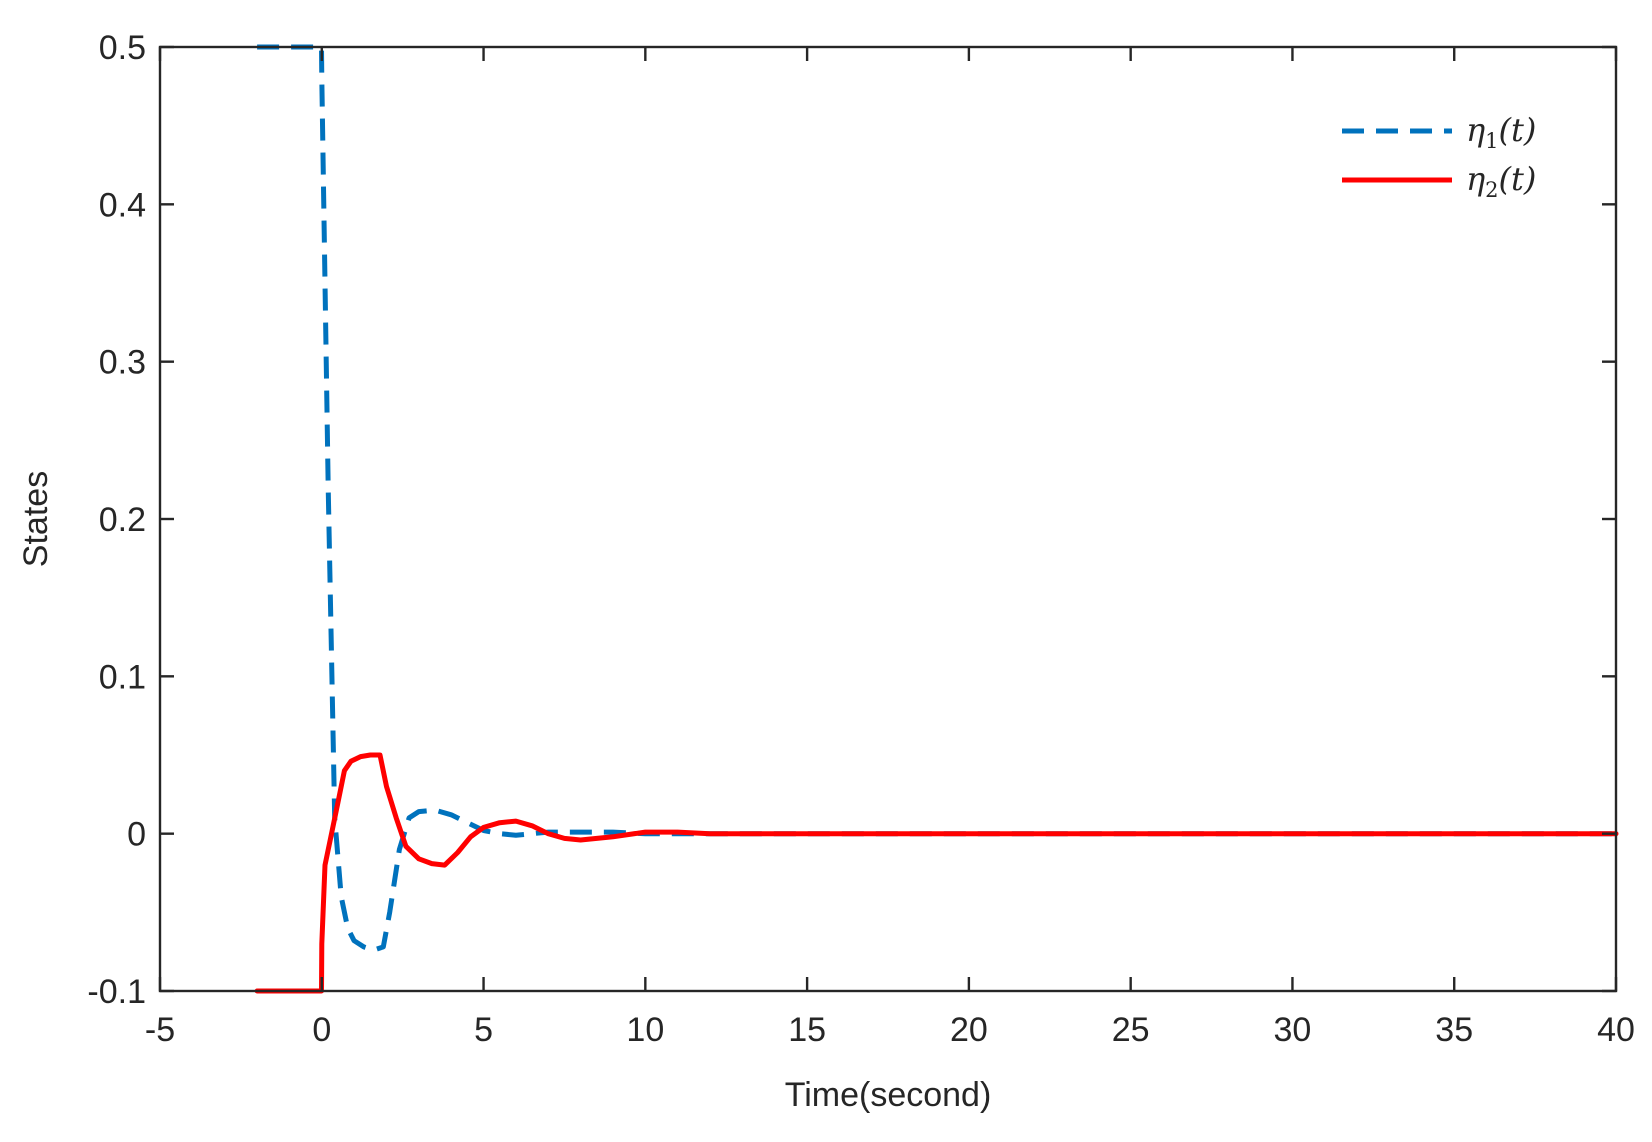 This screenshot has height=1142, width=1652. What do you see at coordinates (36, 519) in the screenshot?
I see `y-axis-label: States` at bounding box center [36, 519].